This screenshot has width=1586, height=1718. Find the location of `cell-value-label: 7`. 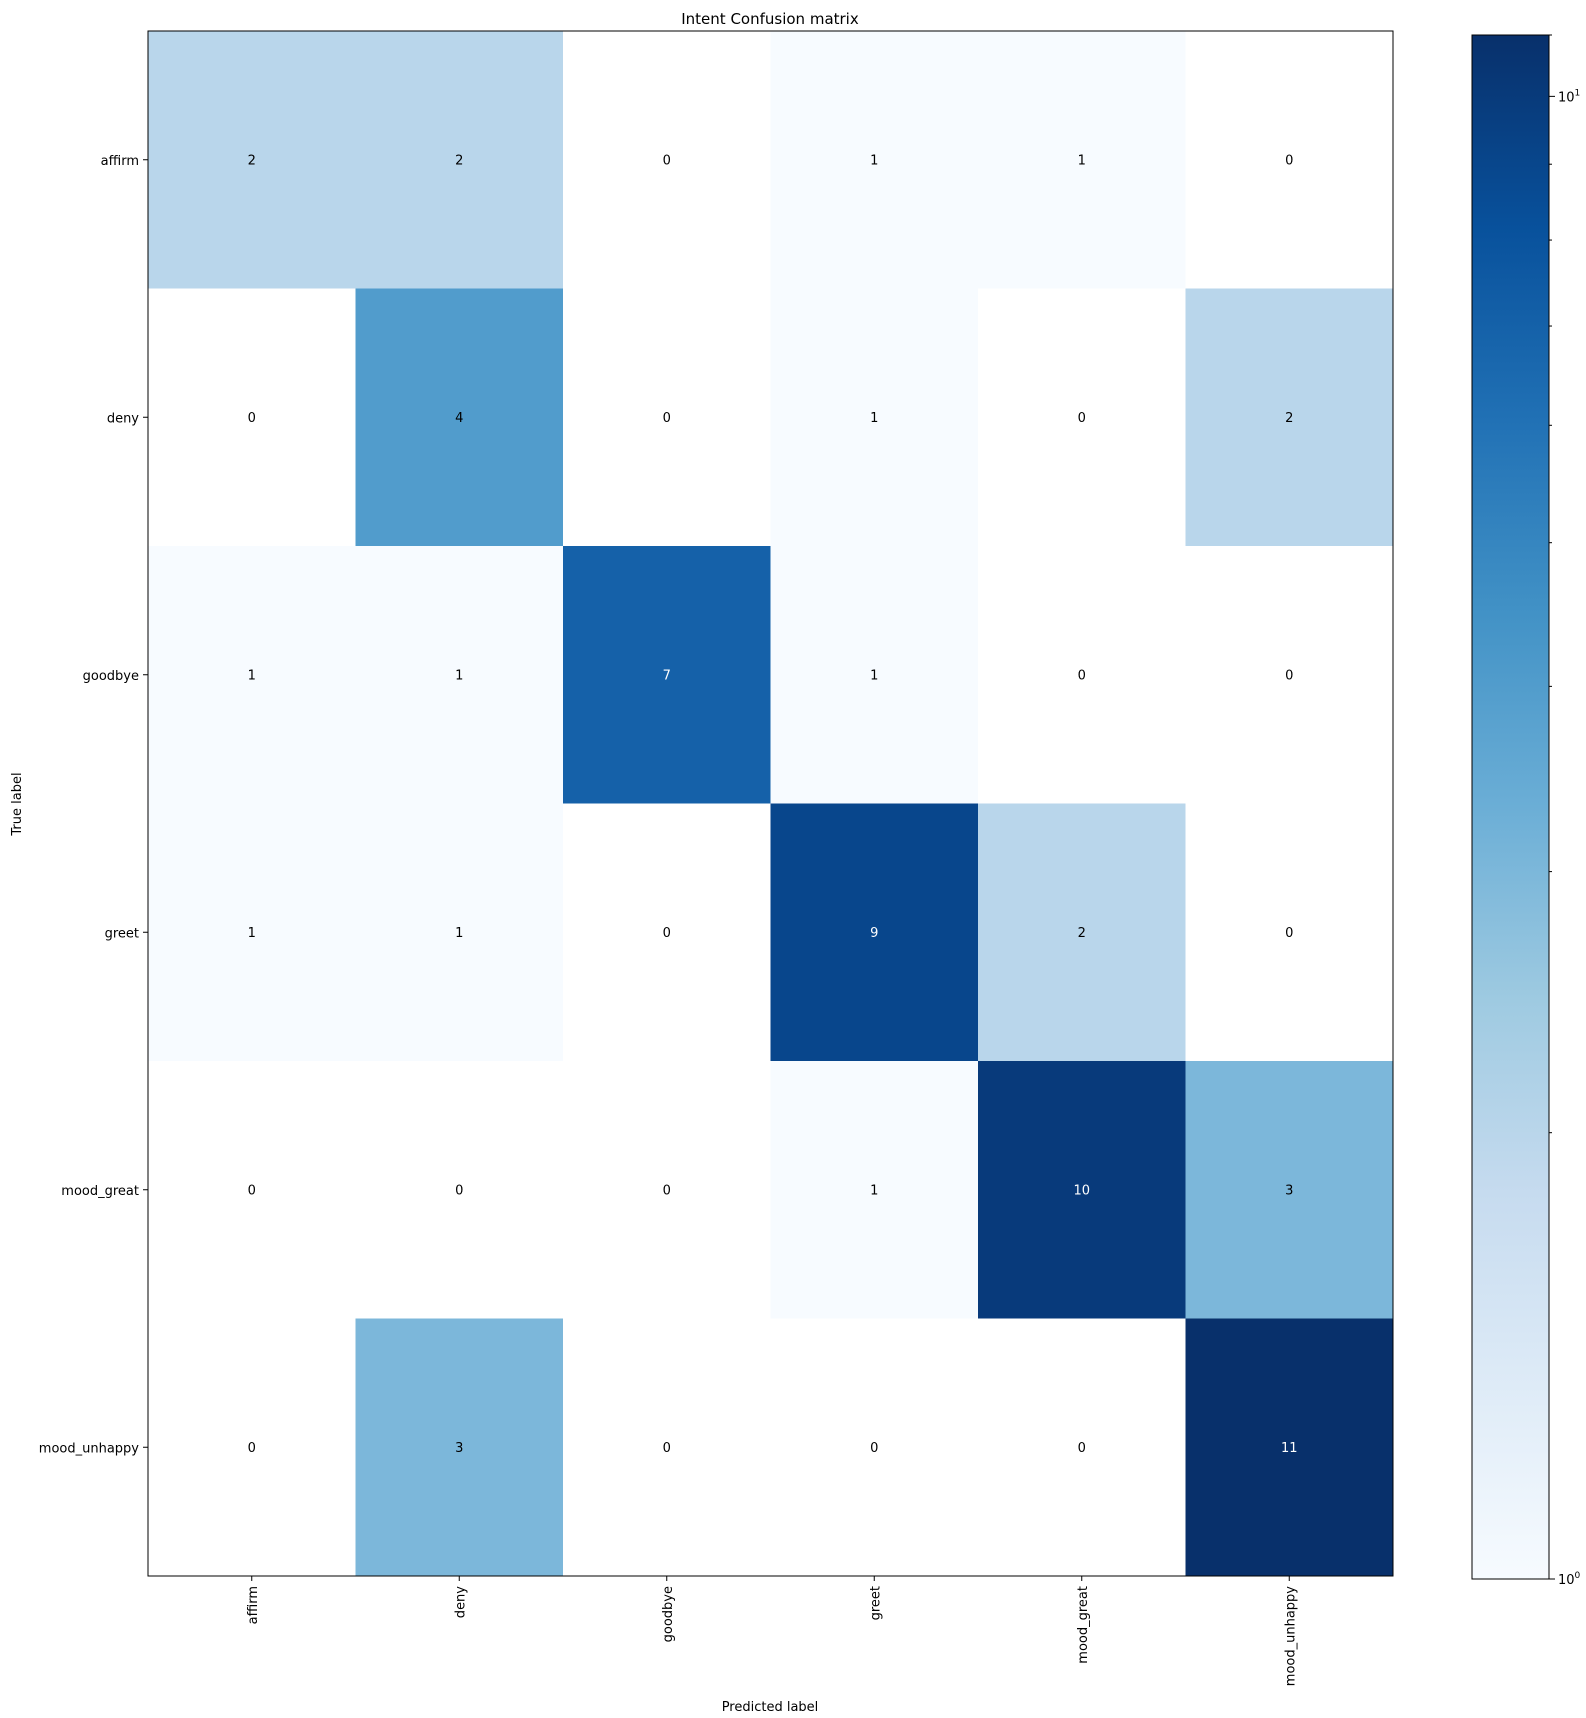

cell-value-label: 7 is located at coordinates (667, 675).